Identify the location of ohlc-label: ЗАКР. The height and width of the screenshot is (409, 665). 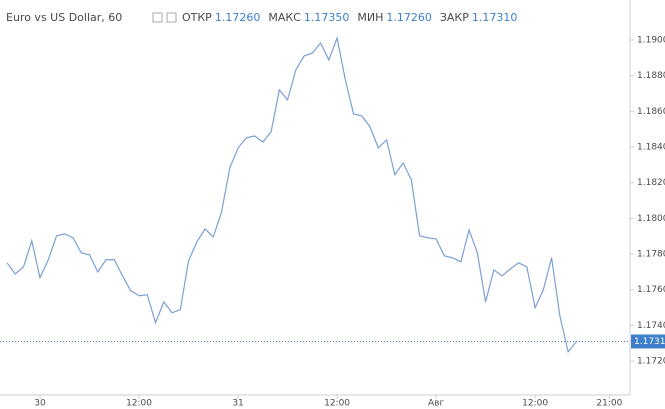
(454, 17).